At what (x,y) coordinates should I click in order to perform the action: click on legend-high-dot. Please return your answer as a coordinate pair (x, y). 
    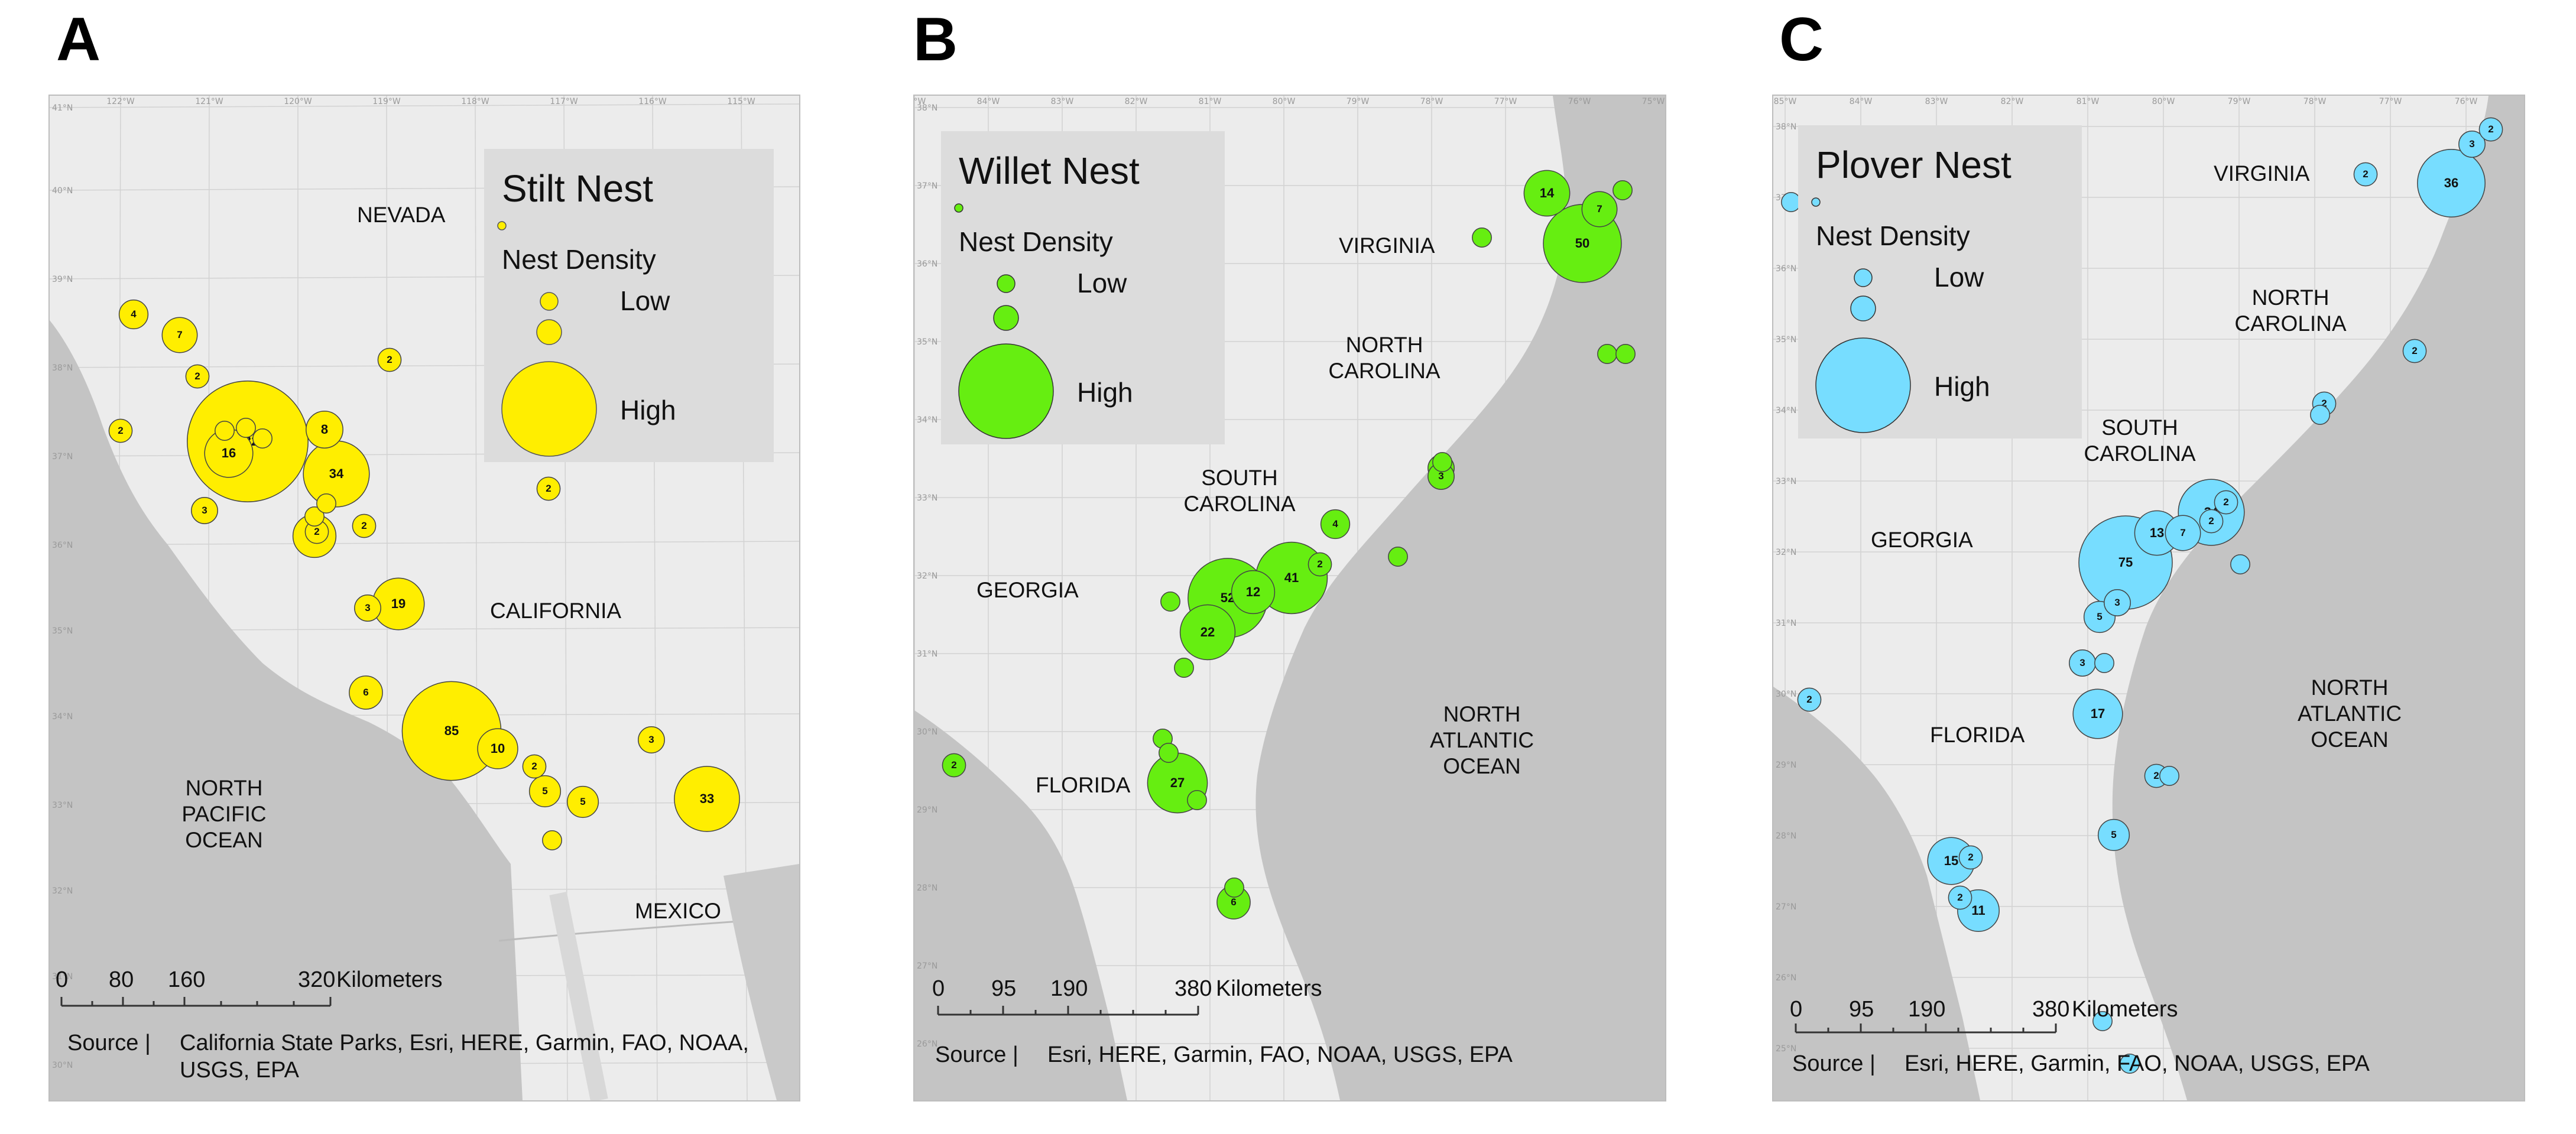
    Looking at the image, I should click on (1006, 391).